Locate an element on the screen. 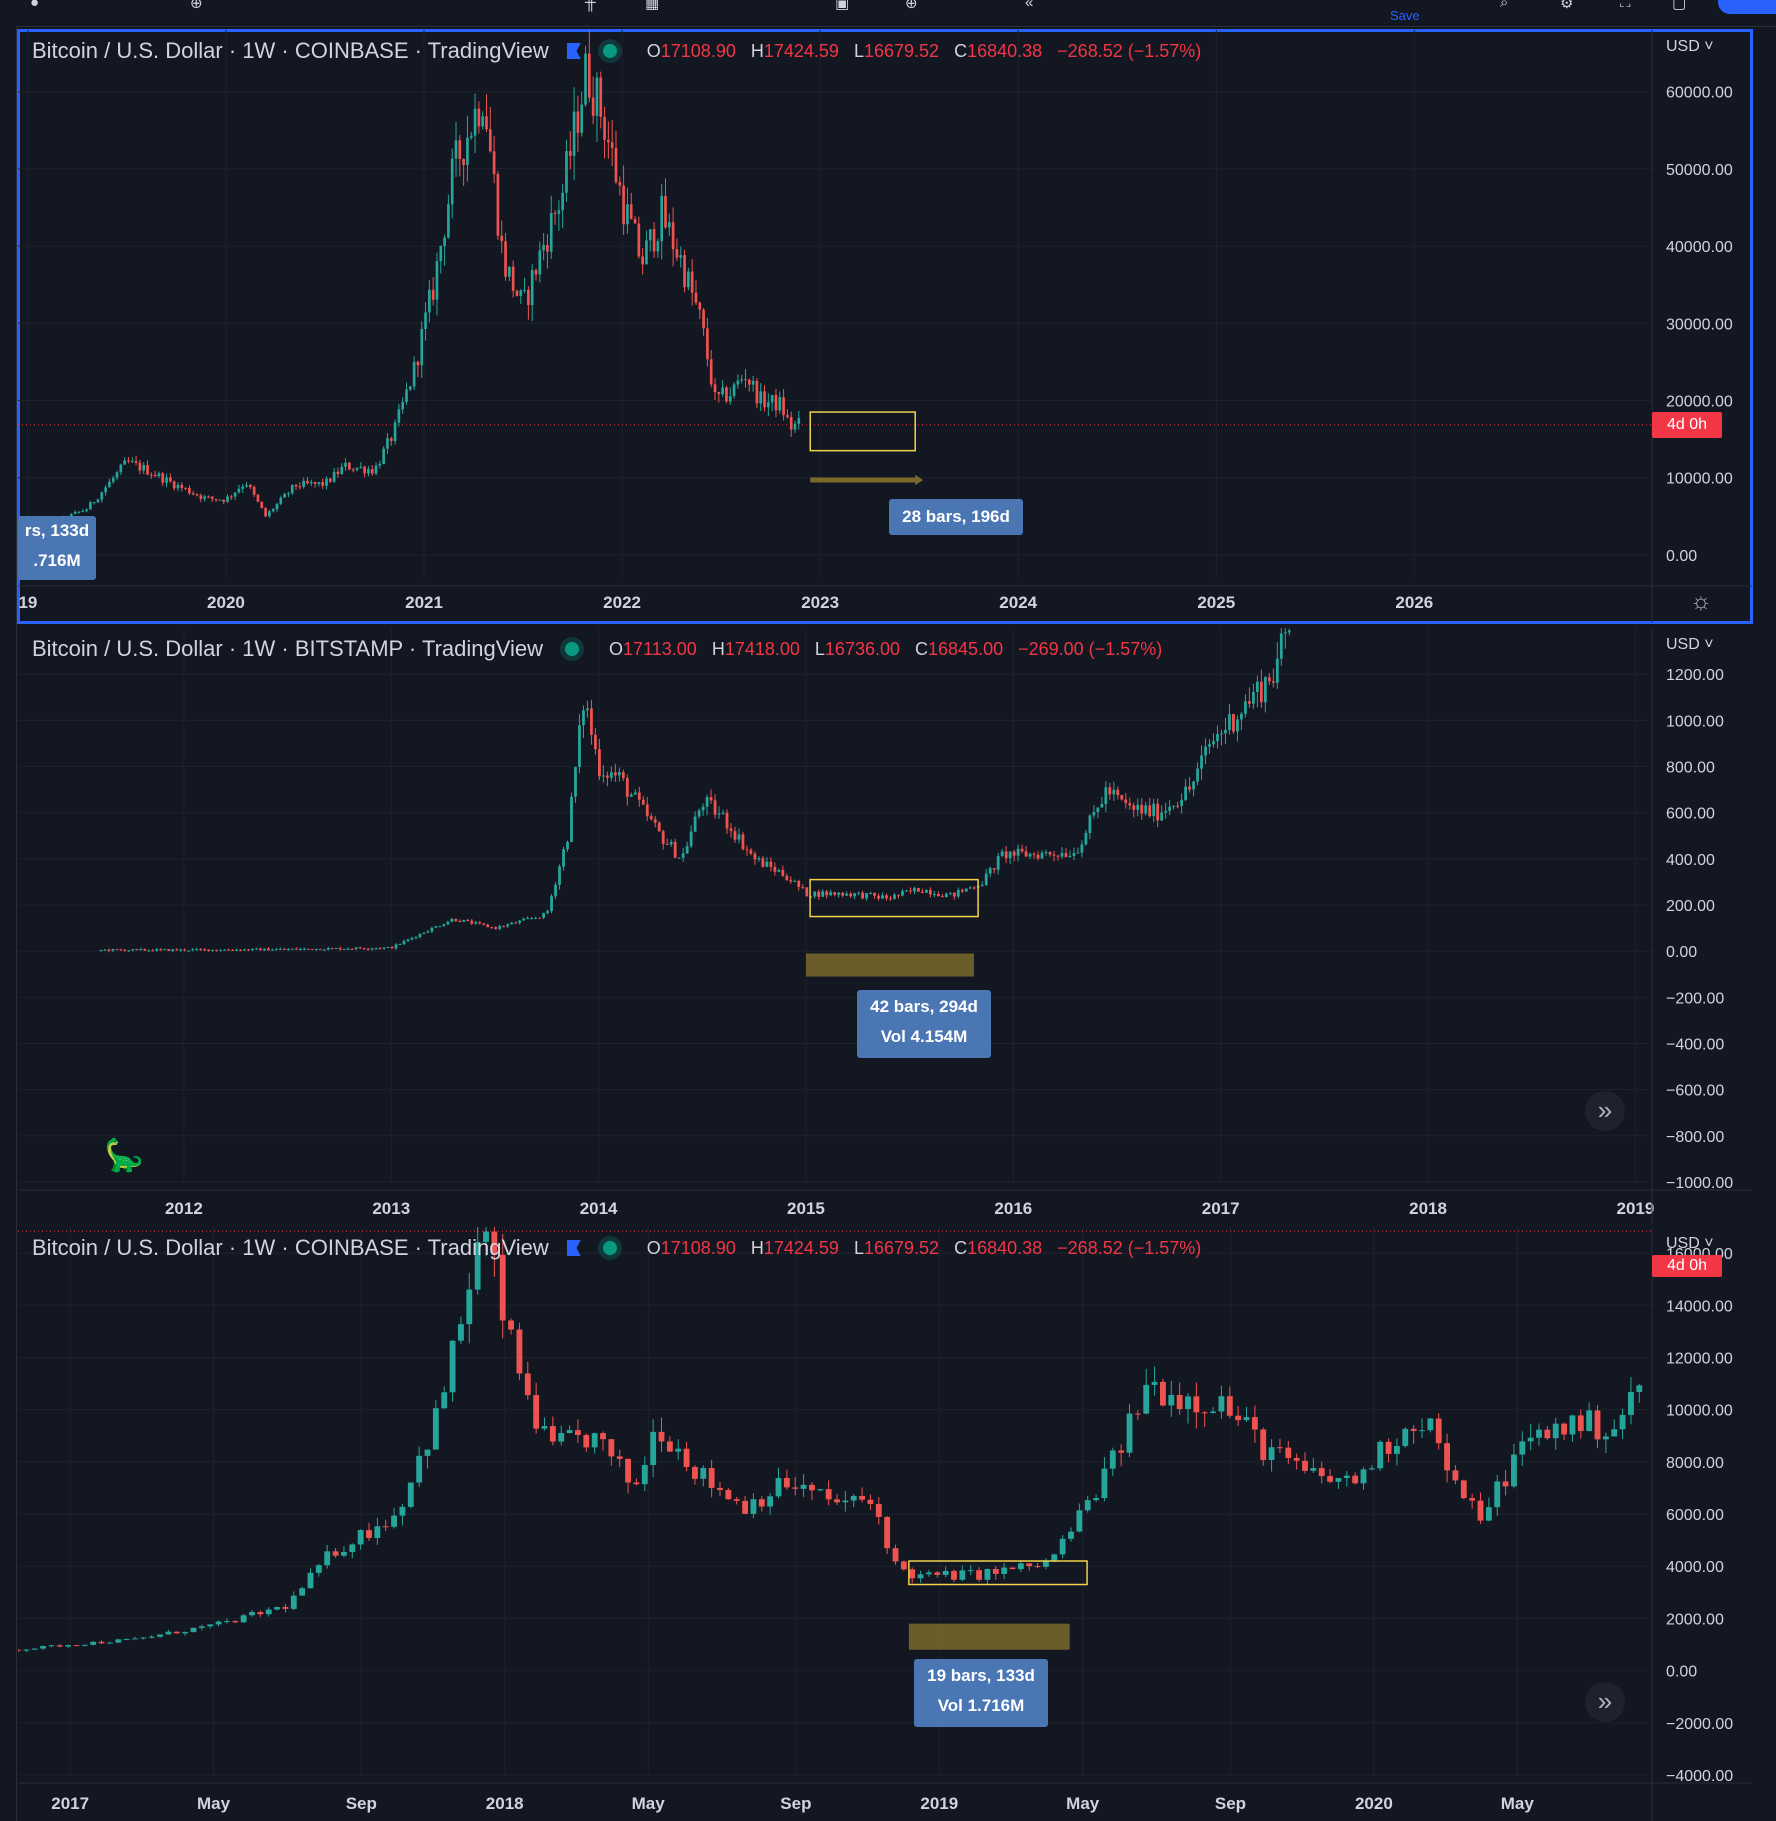 The image size is (1776, 1821). add-symbol-icon: ⊕ is located at coordinates (196, 6).